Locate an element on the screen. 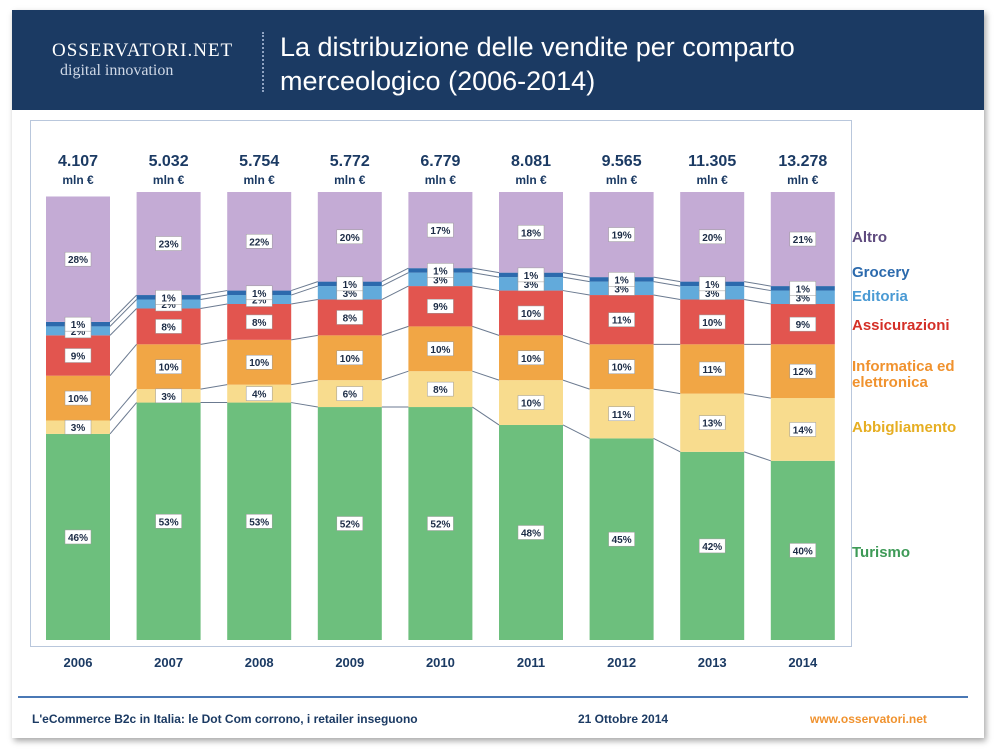 Image resolution: width=1000 pixels, height=756 pixels. total-label: 5.032 is located at coordinates (169, 161).